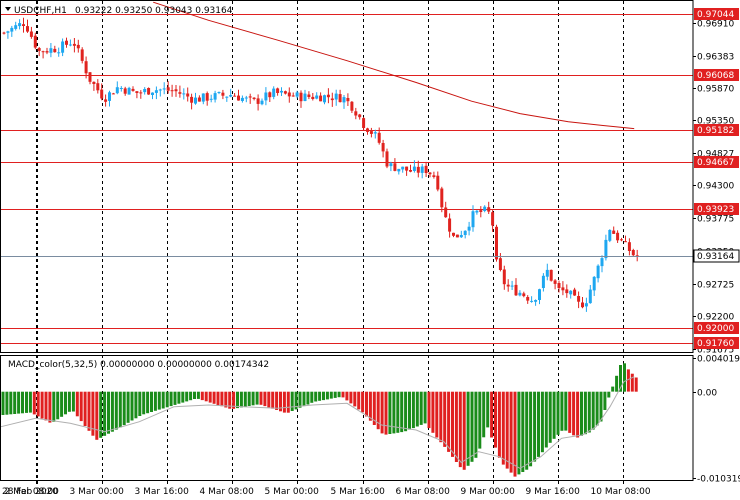 Image resolution: width=740 pixels, height=500 pixels. I want to click on time-tick-label: 5 Mar 16:00, so click(358, 492).